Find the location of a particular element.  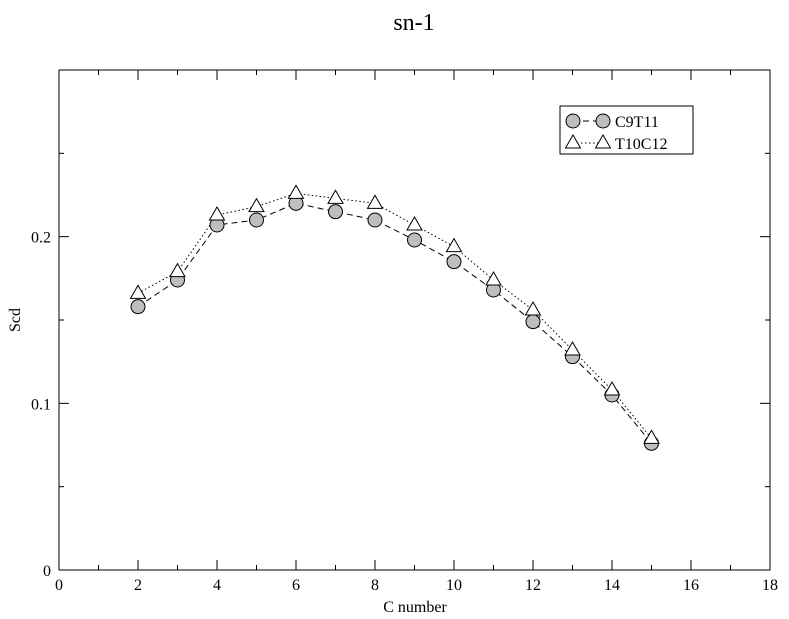

y-tick-label: 0.1 is located at coordinates (41, 404).